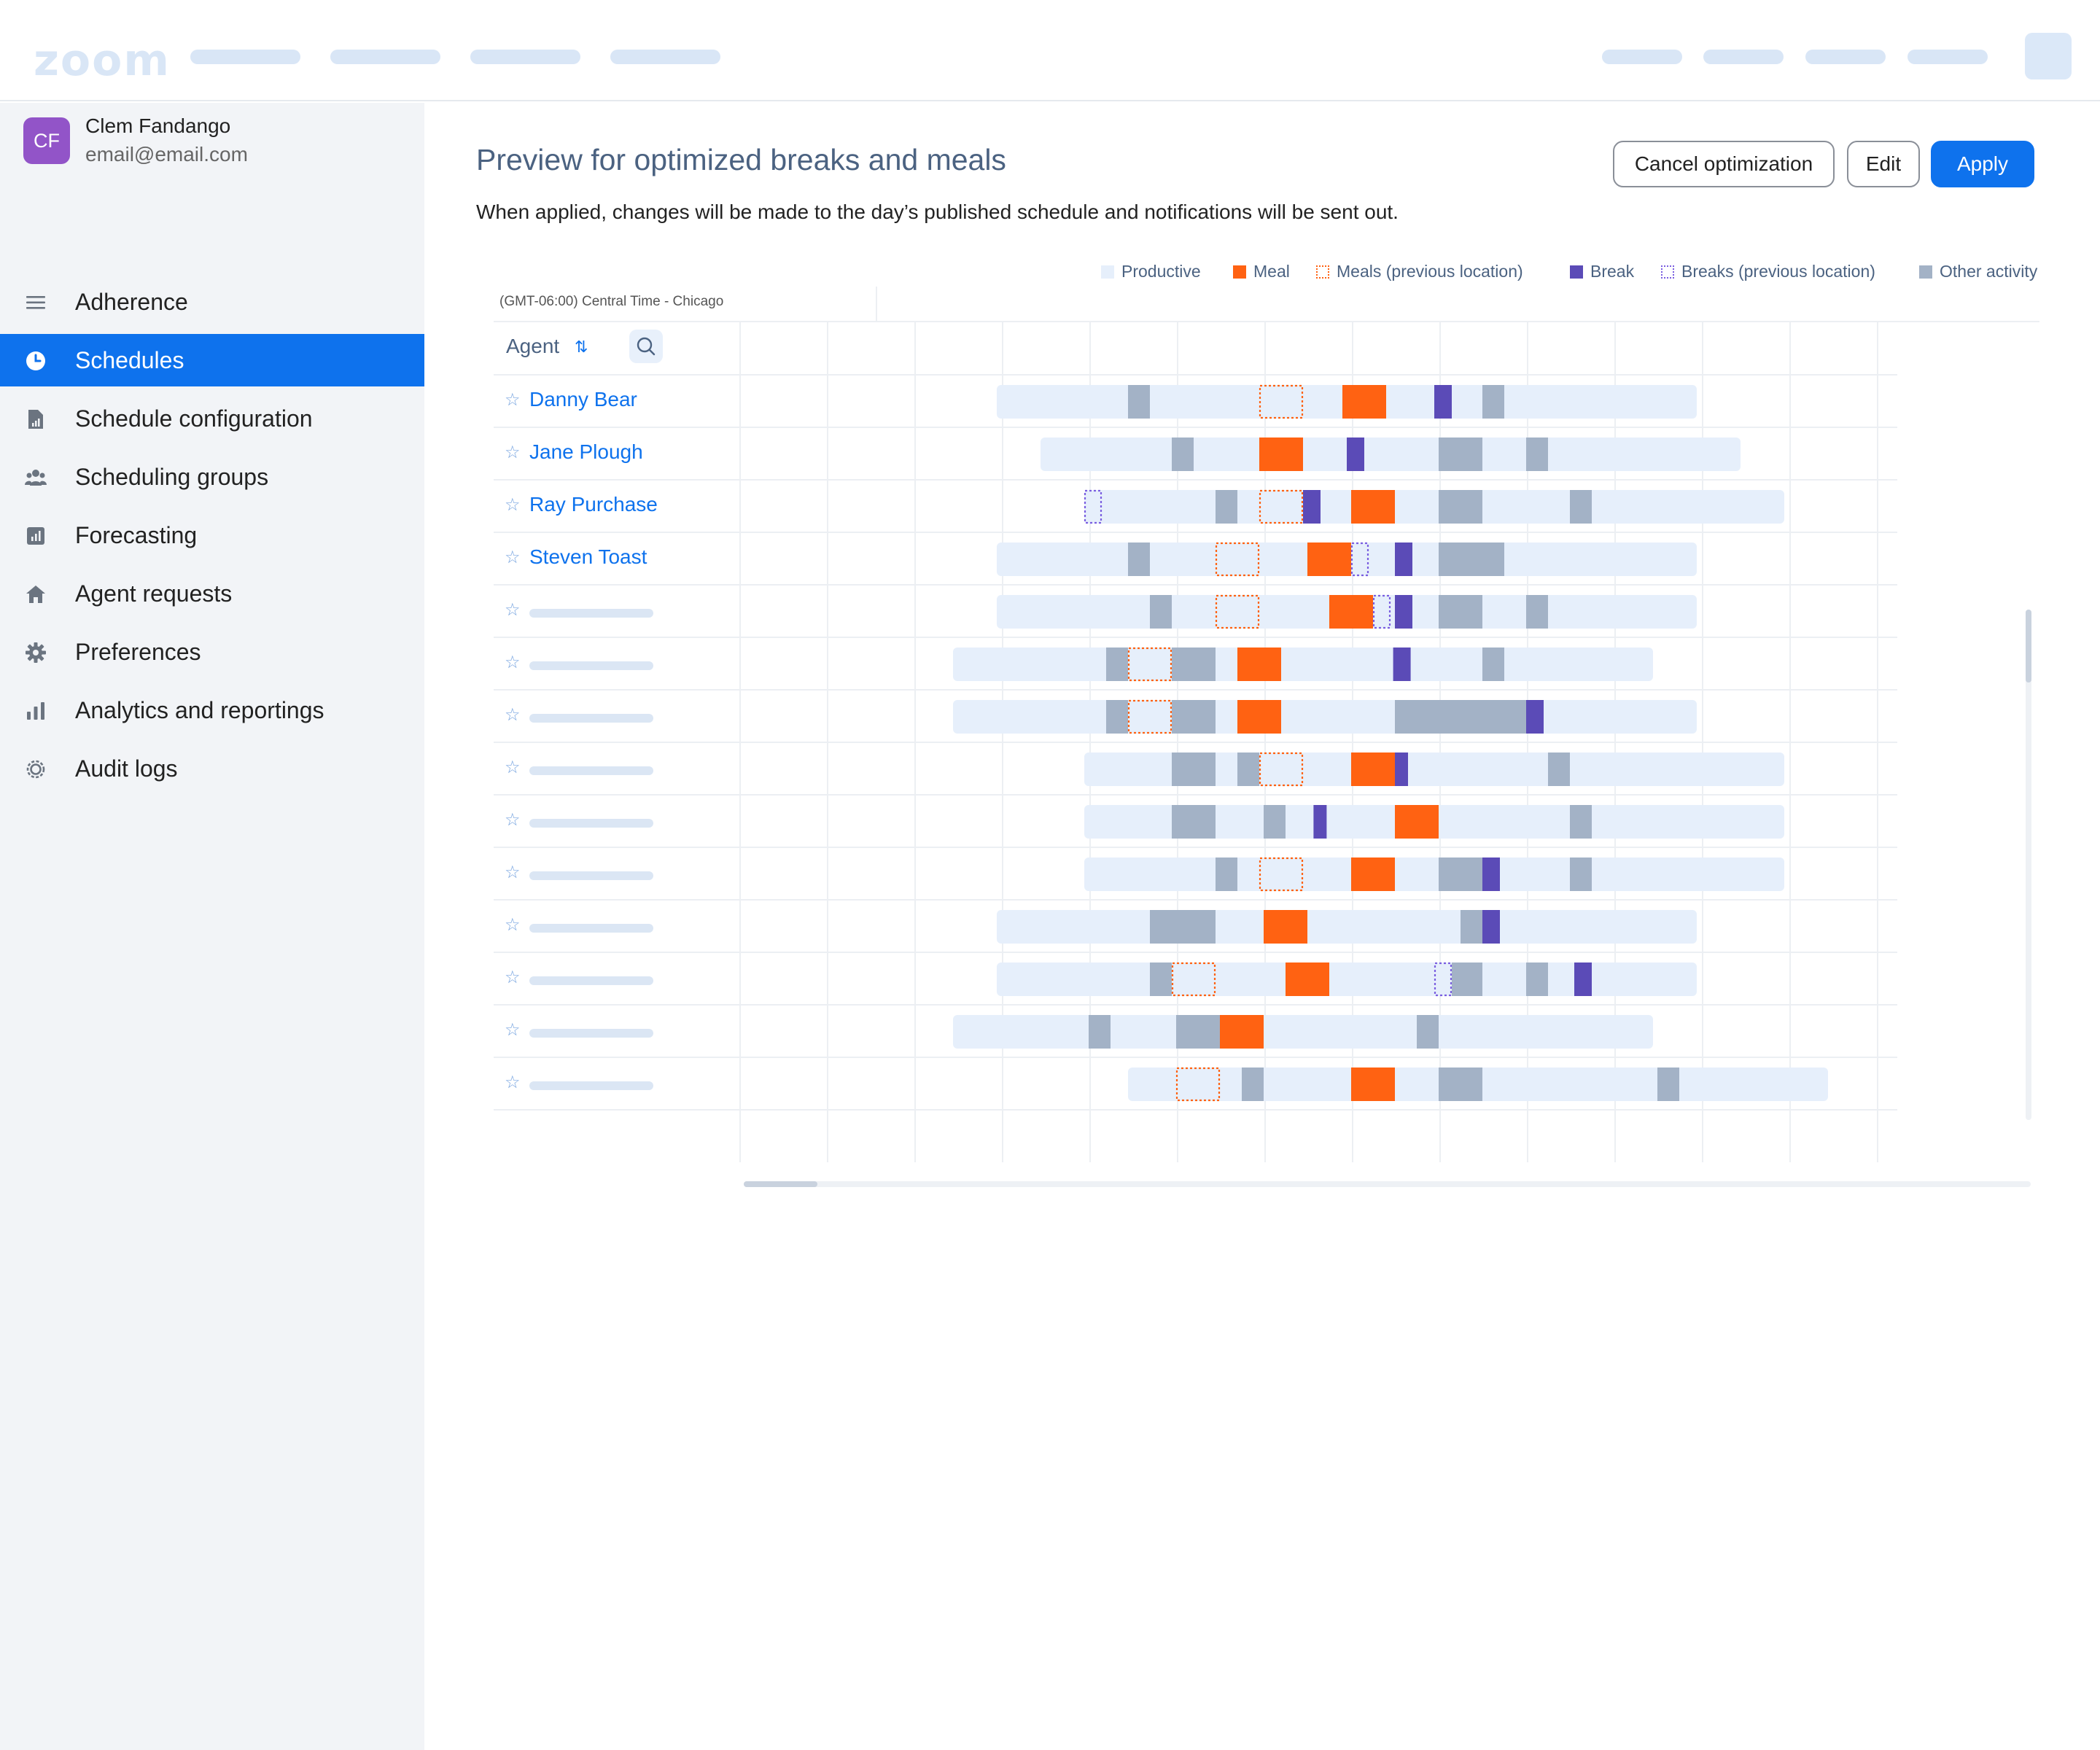  Describe the element at coordinates (1883, 164) in the screenshot. I see `edit-button: Edit` at that location.